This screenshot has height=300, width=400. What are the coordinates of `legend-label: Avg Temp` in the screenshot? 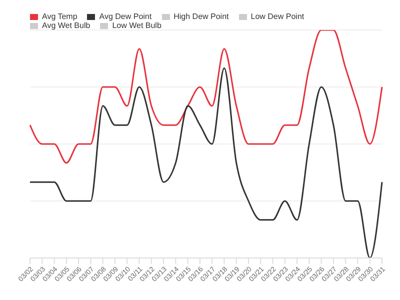 It's located at (60, 16).